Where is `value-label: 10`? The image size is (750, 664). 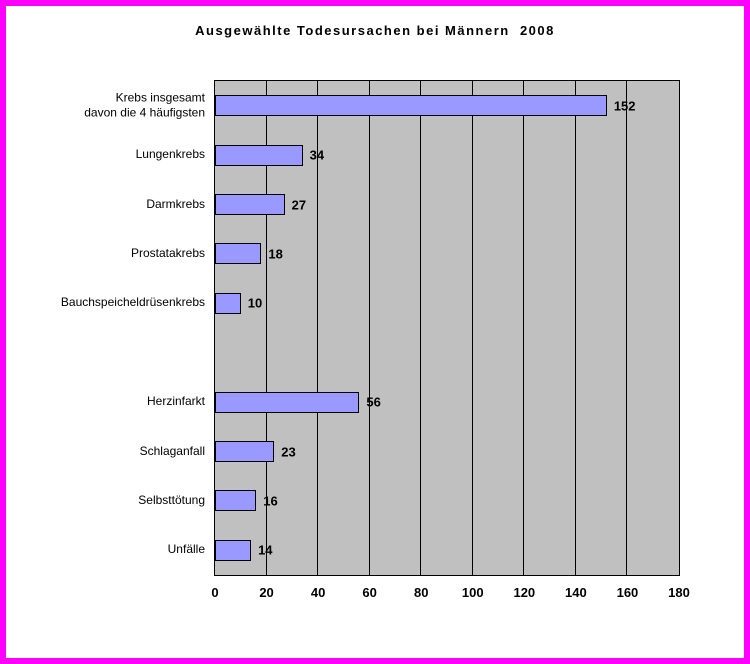
value-label: 10 is located at coordinates (255, 303).